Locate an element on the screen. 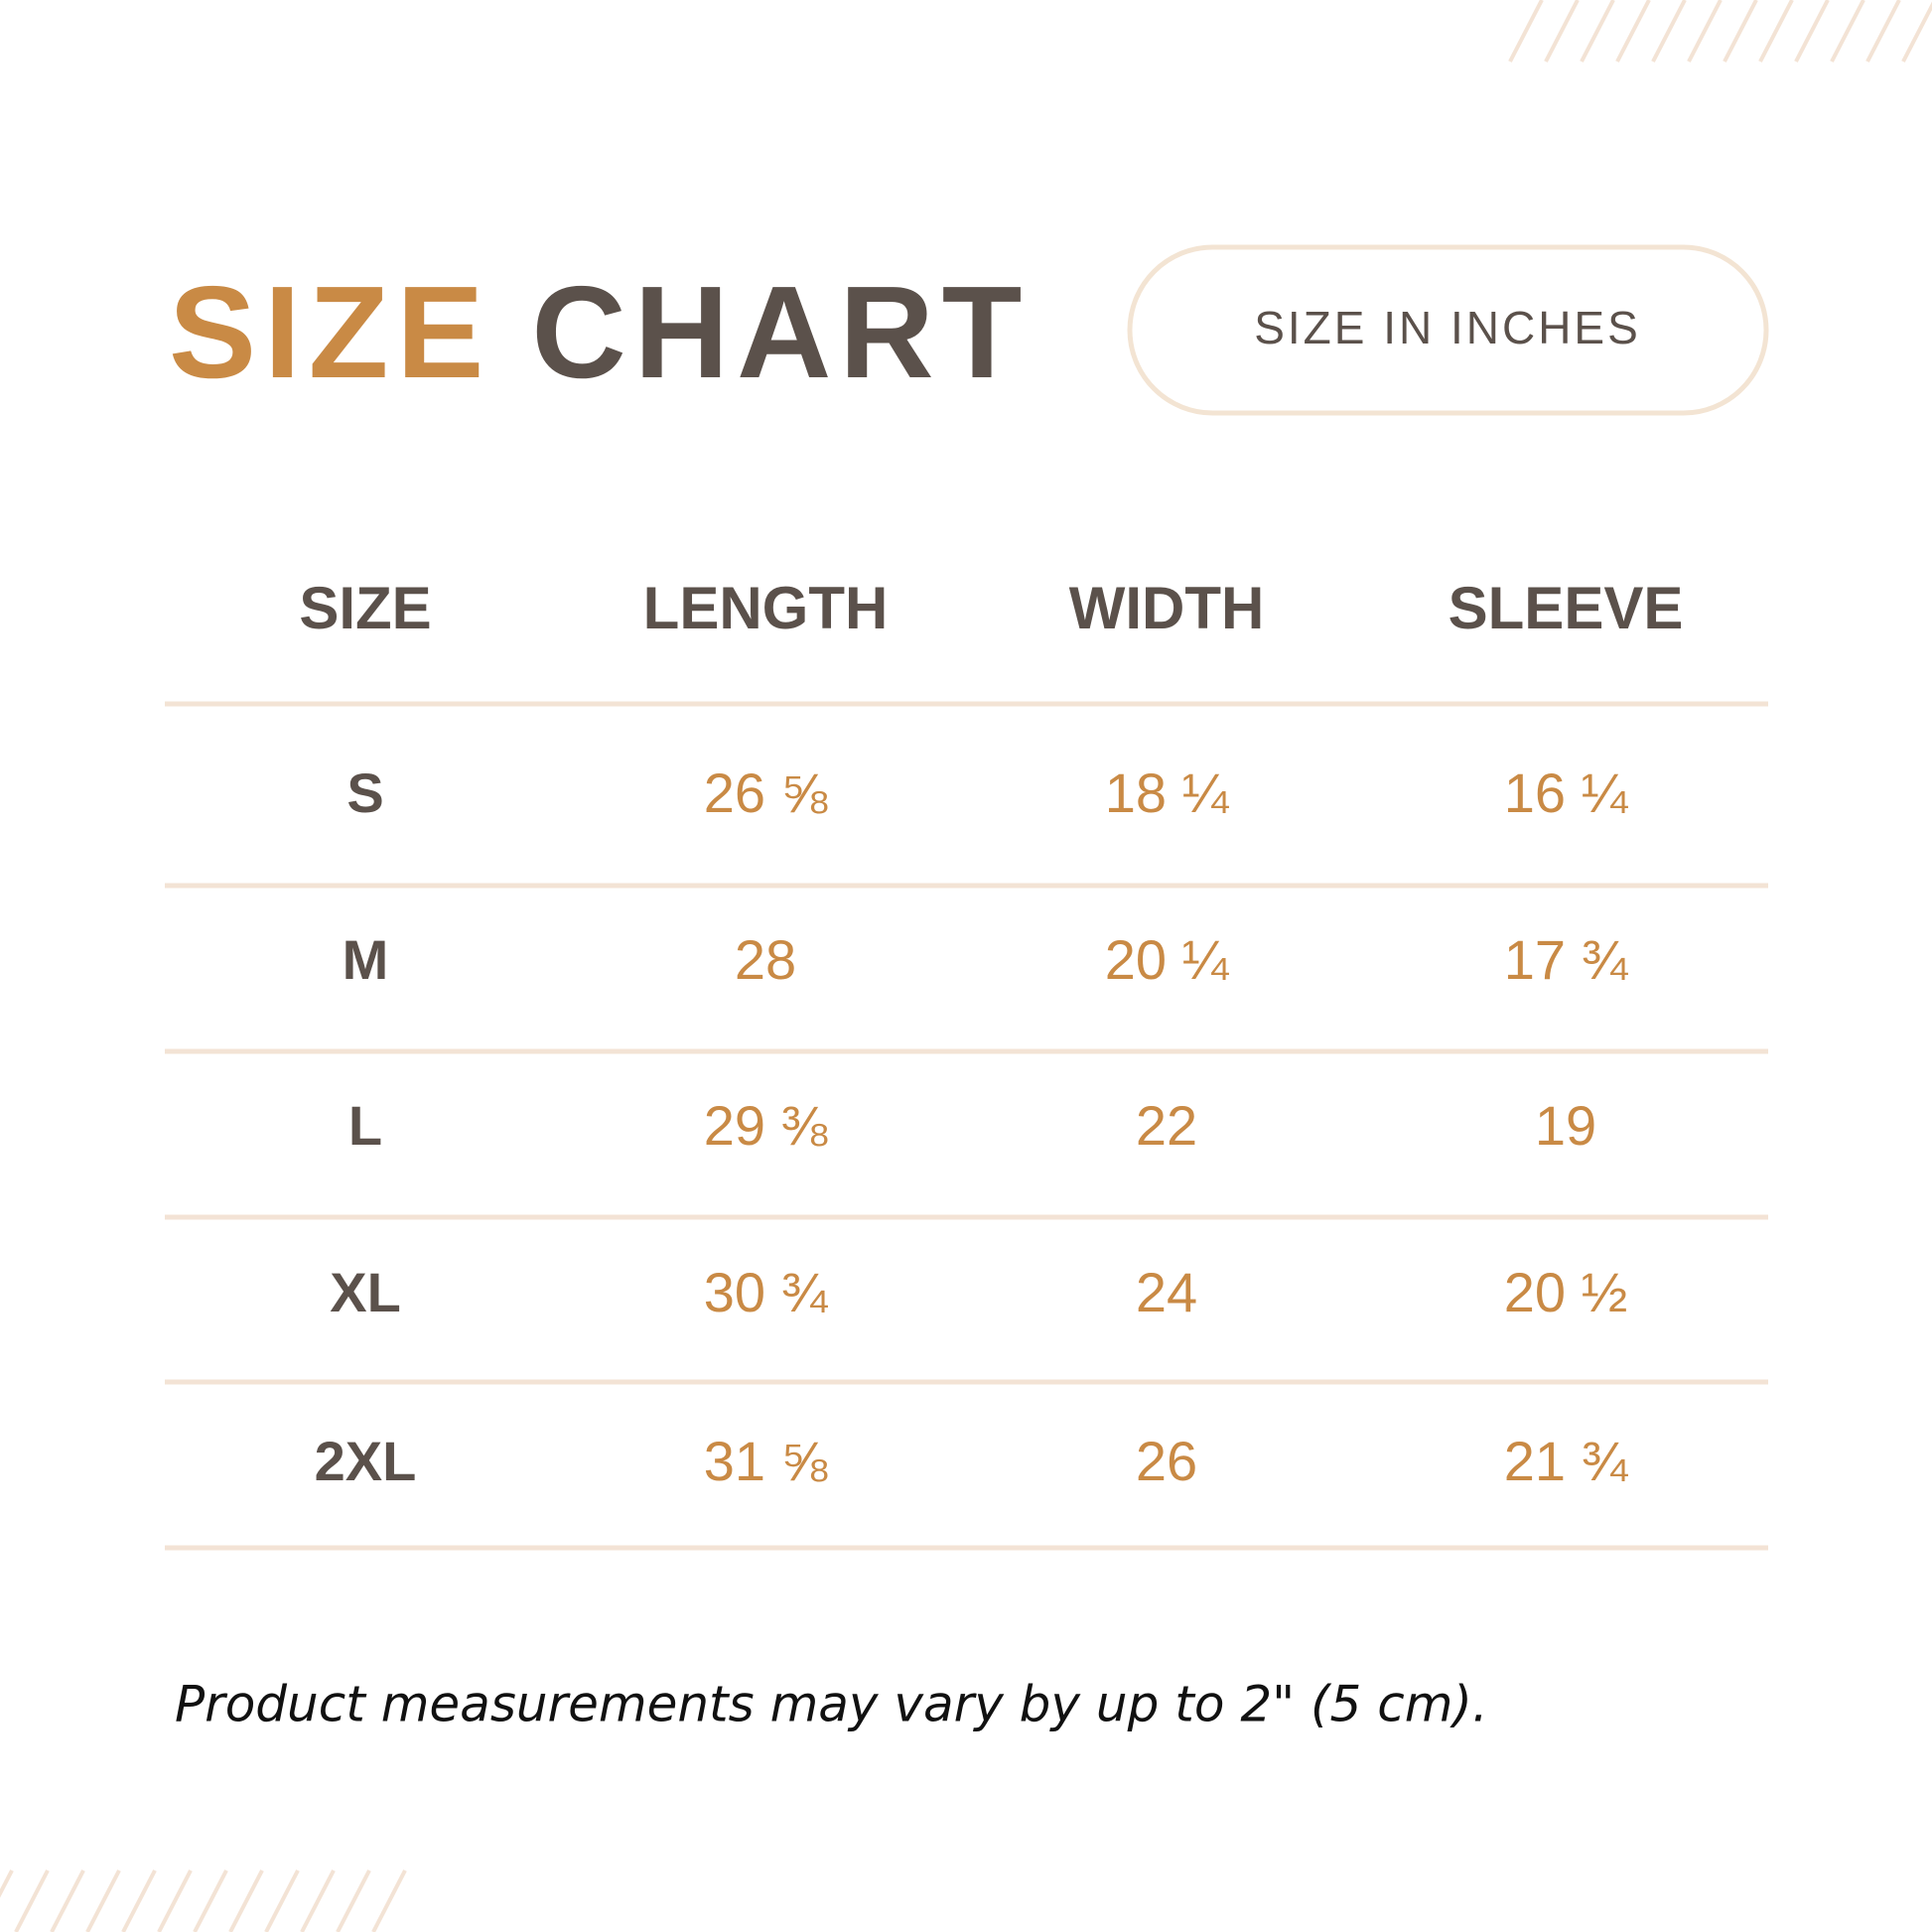 This screenshot has height=1932, width=1932. title: SIZE CHART is located at coordinates (599, 332).